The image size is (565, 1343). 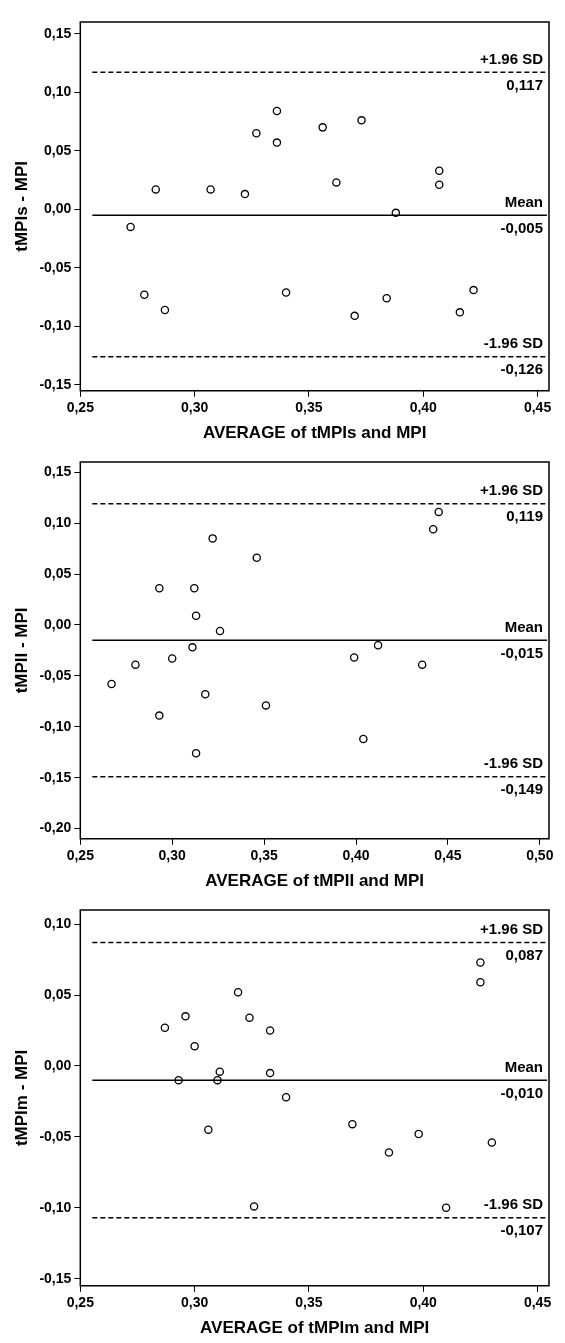 What do you see at coordinates (55, 827) in the screenshot?
I see `y-tick-label: -0,20` at bounding box center [55, 827].